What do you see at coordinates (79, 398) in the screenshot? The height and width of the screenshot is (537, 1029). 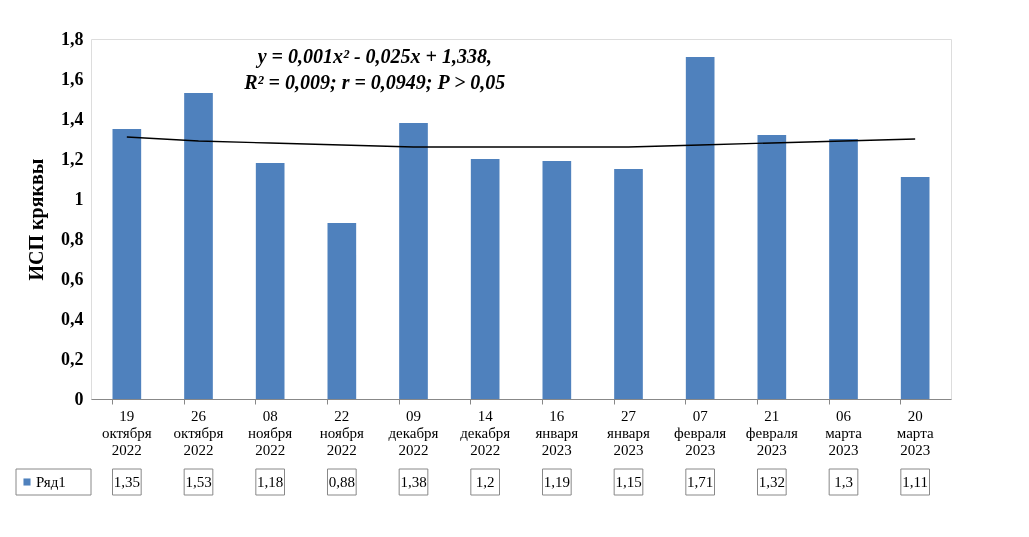 I see `y-tick-label: 0` at bounding box center [79, 398].